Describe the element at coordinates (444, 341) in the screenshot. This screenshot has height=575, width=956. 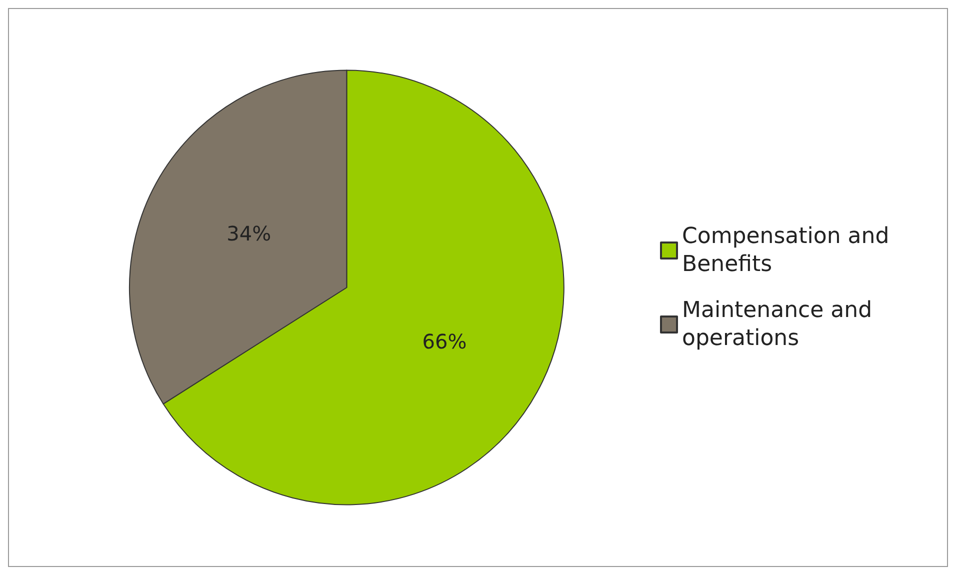
I see `data-label: 66%` at that location.